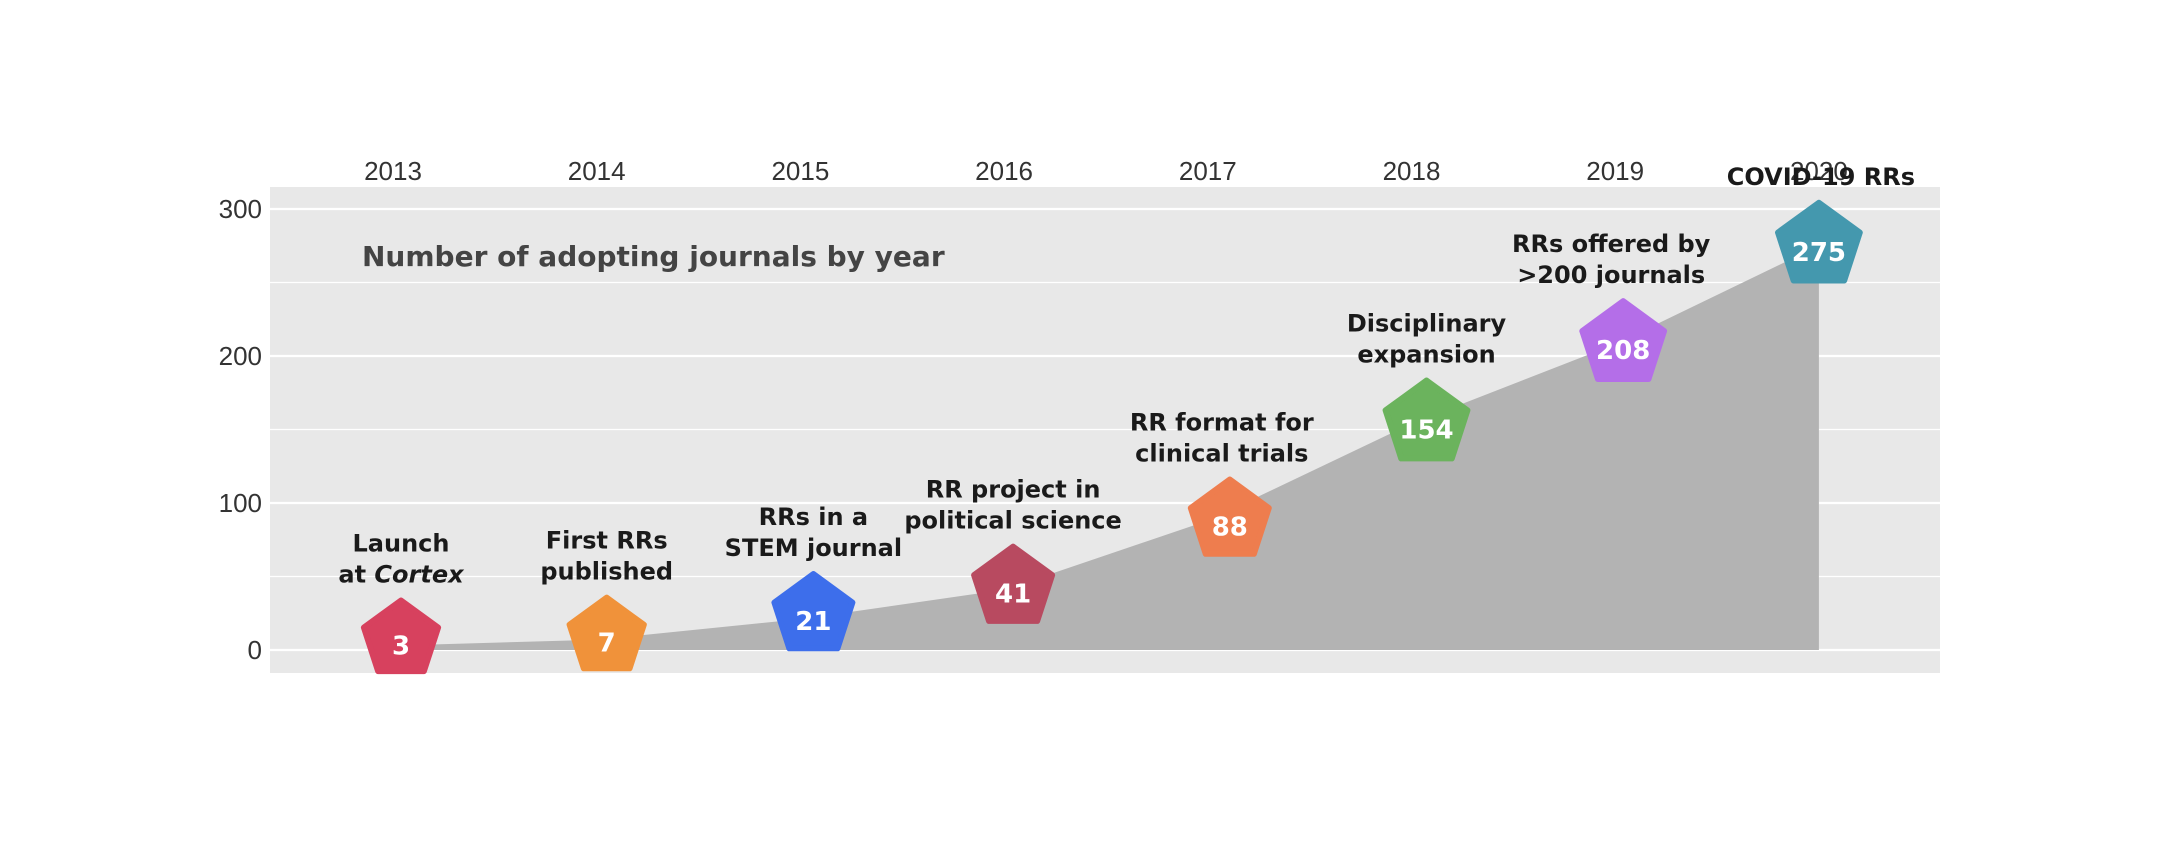 This screenshot has height=852, width=2182. What do you see at coordinates (1013, 490) in the screenshot?
I see `milestone-annotation: RR project in` at bounding box center [1013, 490].